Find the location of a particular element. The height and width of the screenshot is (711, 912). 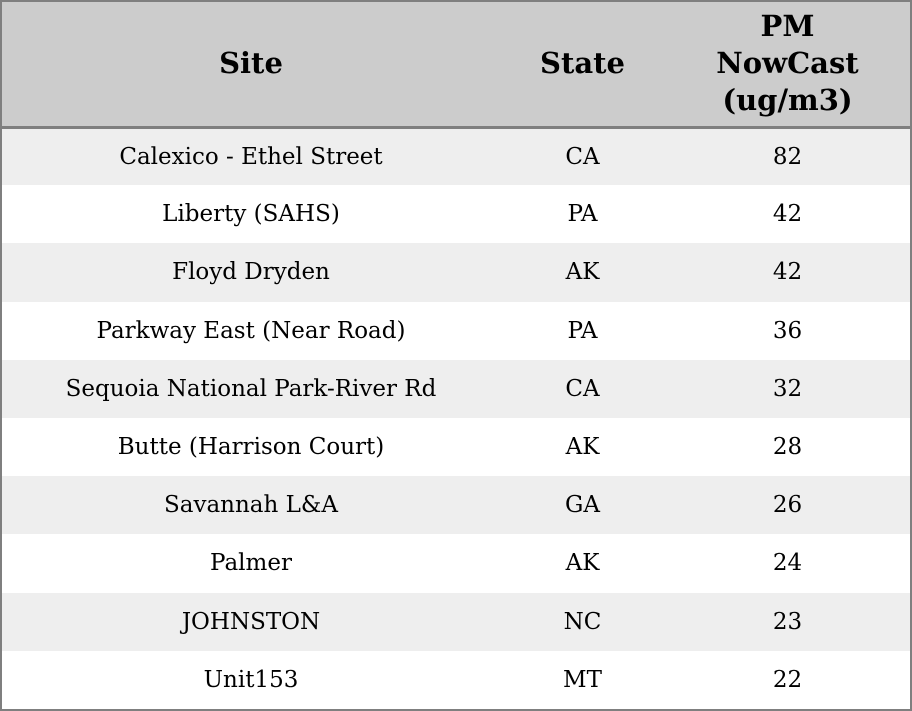

table-row: Butte (Harrison Court) AK 28 is located at coordinates (456, 447).